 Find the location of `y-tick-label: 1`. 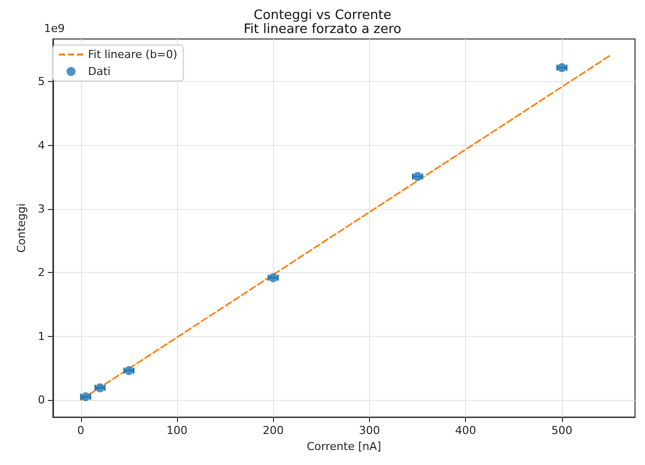

y-tick-label: 1 is located at coordinates (41, 336).